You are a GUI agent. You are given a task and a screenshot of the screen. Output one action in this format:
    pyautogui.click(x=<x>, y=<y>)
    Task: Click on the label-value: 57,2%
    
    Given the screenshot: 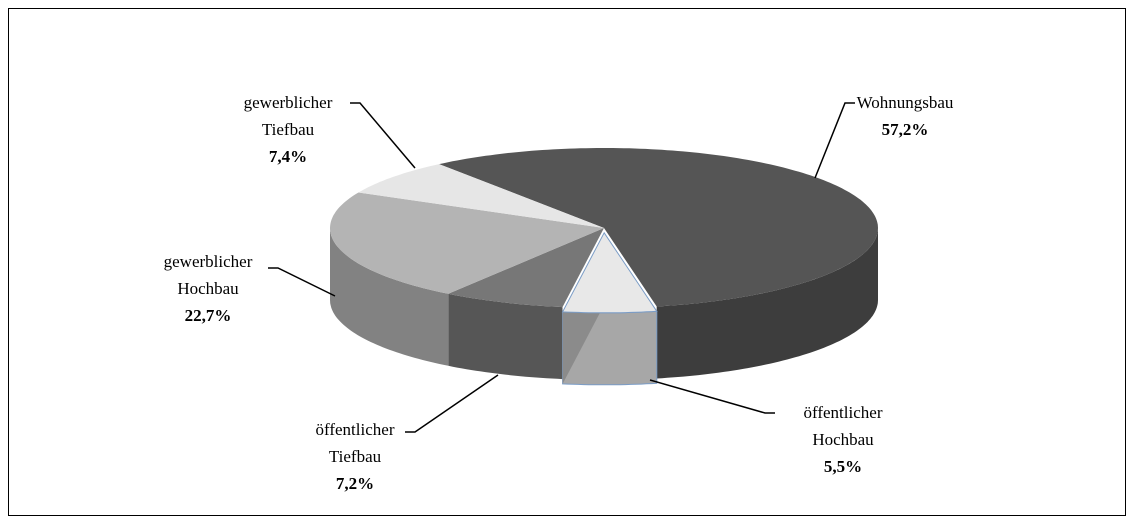 What is the action you would take?
    pyautogui.click(x=905, y=129)
    